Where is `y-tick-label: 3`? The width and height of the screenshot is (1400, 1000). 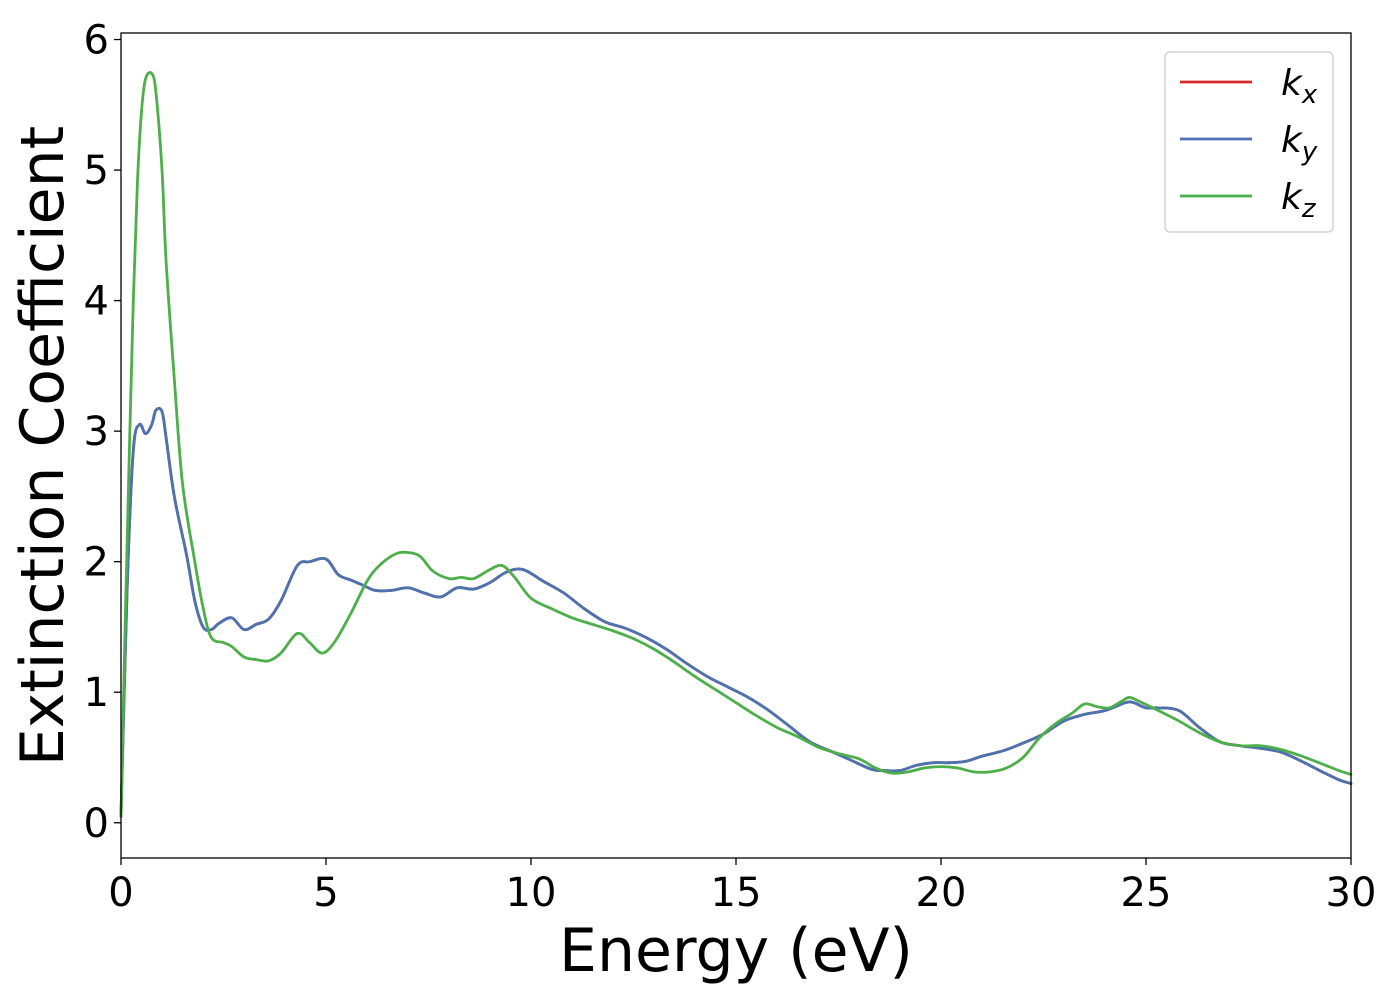 y-tick-label: 3 is located at coordinates (96, 432).